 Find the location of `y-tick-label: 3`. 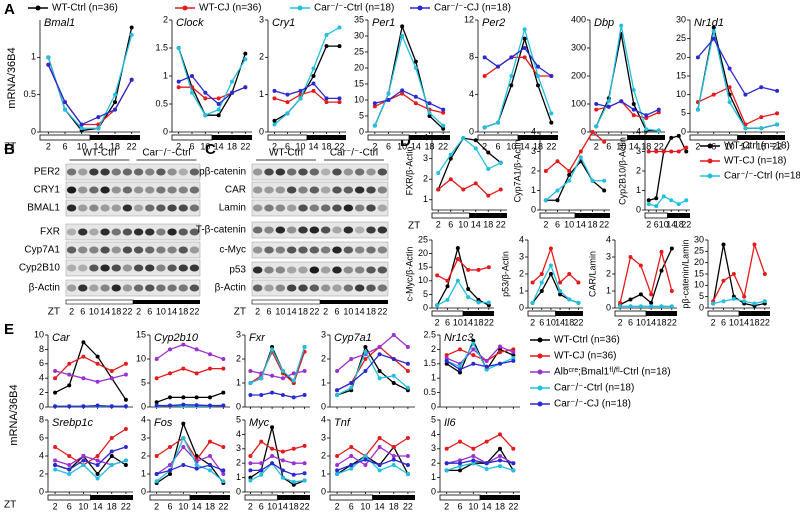

y-tick-label: 3 is located at coordinates (323, 437).